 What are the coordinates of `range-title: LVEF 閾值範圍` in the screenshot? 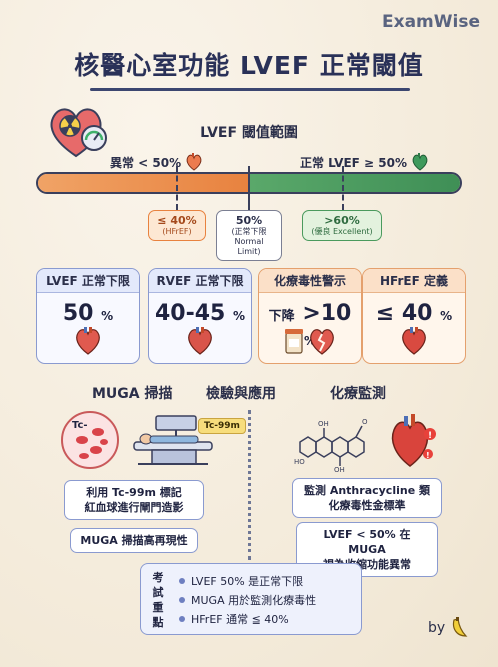 It's located at (249, 133).